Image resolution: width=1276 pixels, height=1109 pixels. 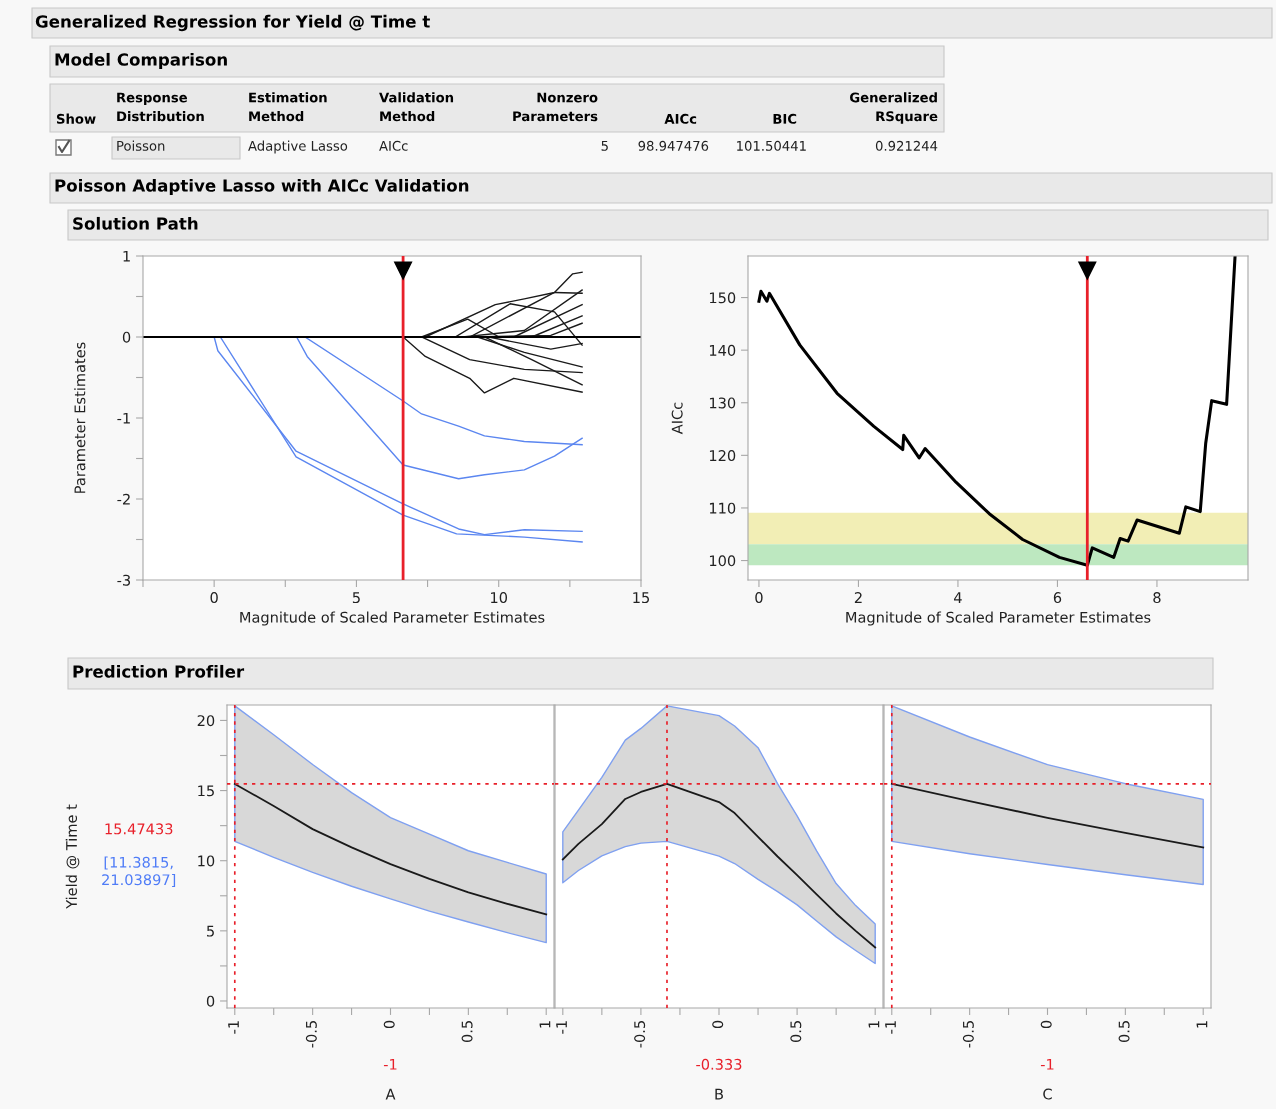 I want to click on text: Solution Path, so click(x=135, y=223).